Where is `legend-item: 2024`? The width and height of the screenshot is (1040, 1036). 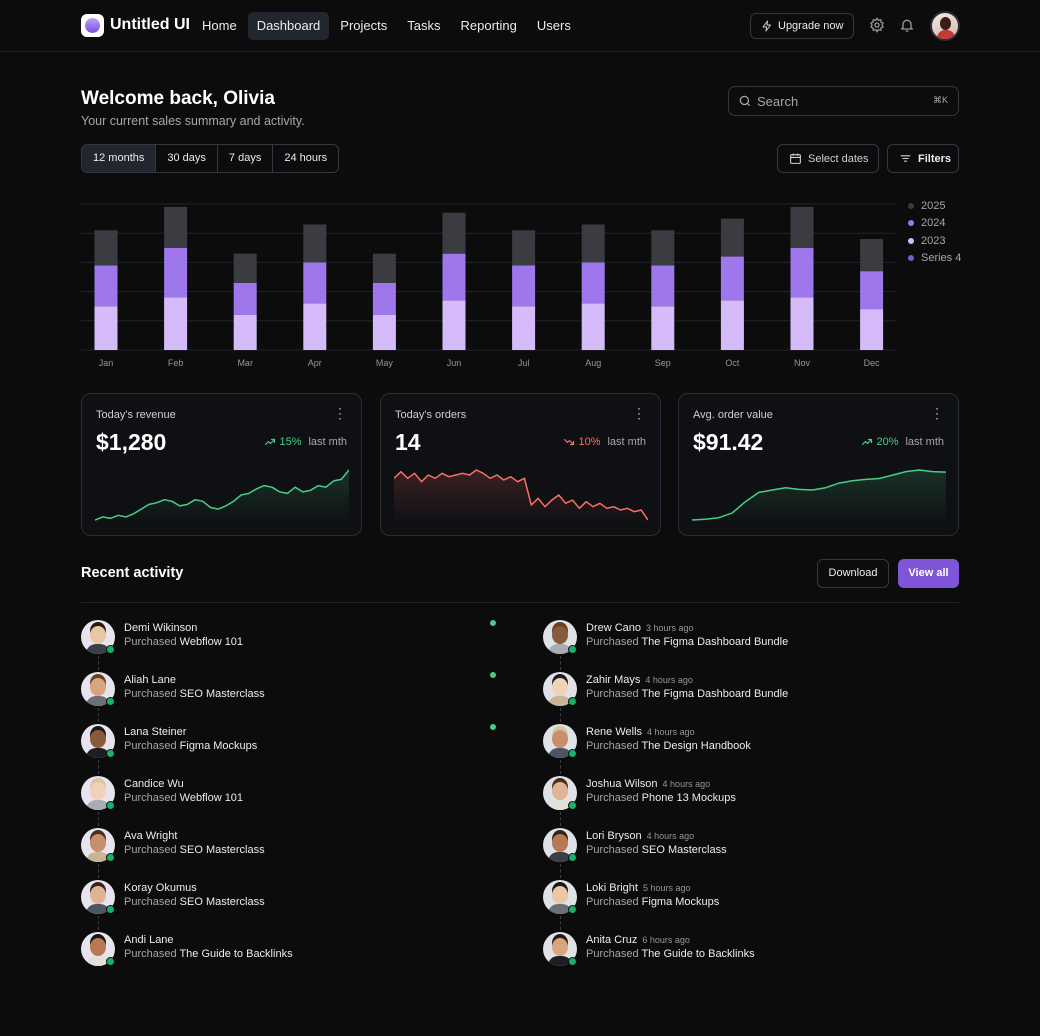
legend-item: 2024 is located at coordinates (934, 224).